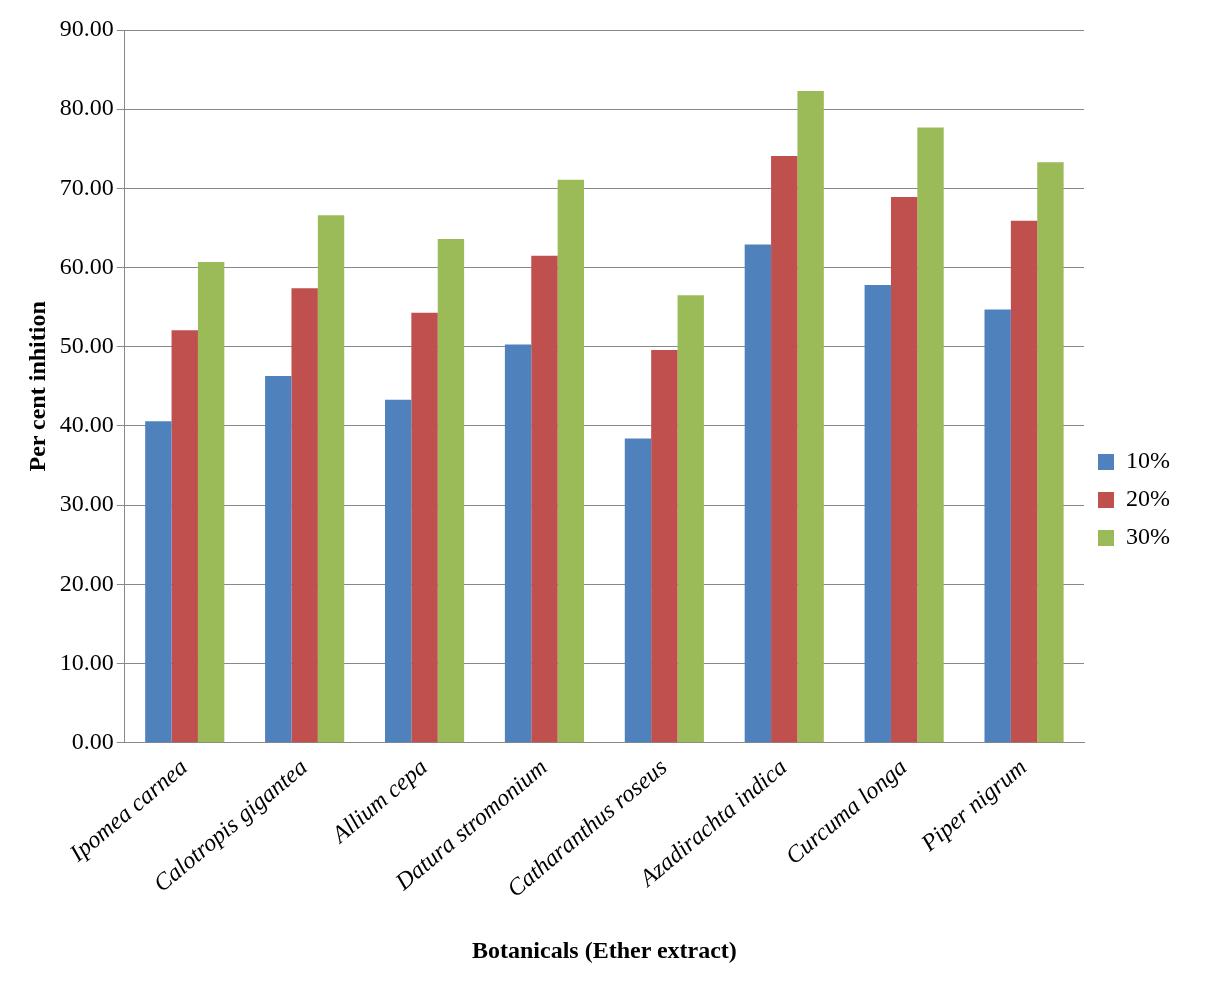  Describe the element at coordinates (86, 265) in the screenshot. I see `y-tick-label: 60.00` at that location.